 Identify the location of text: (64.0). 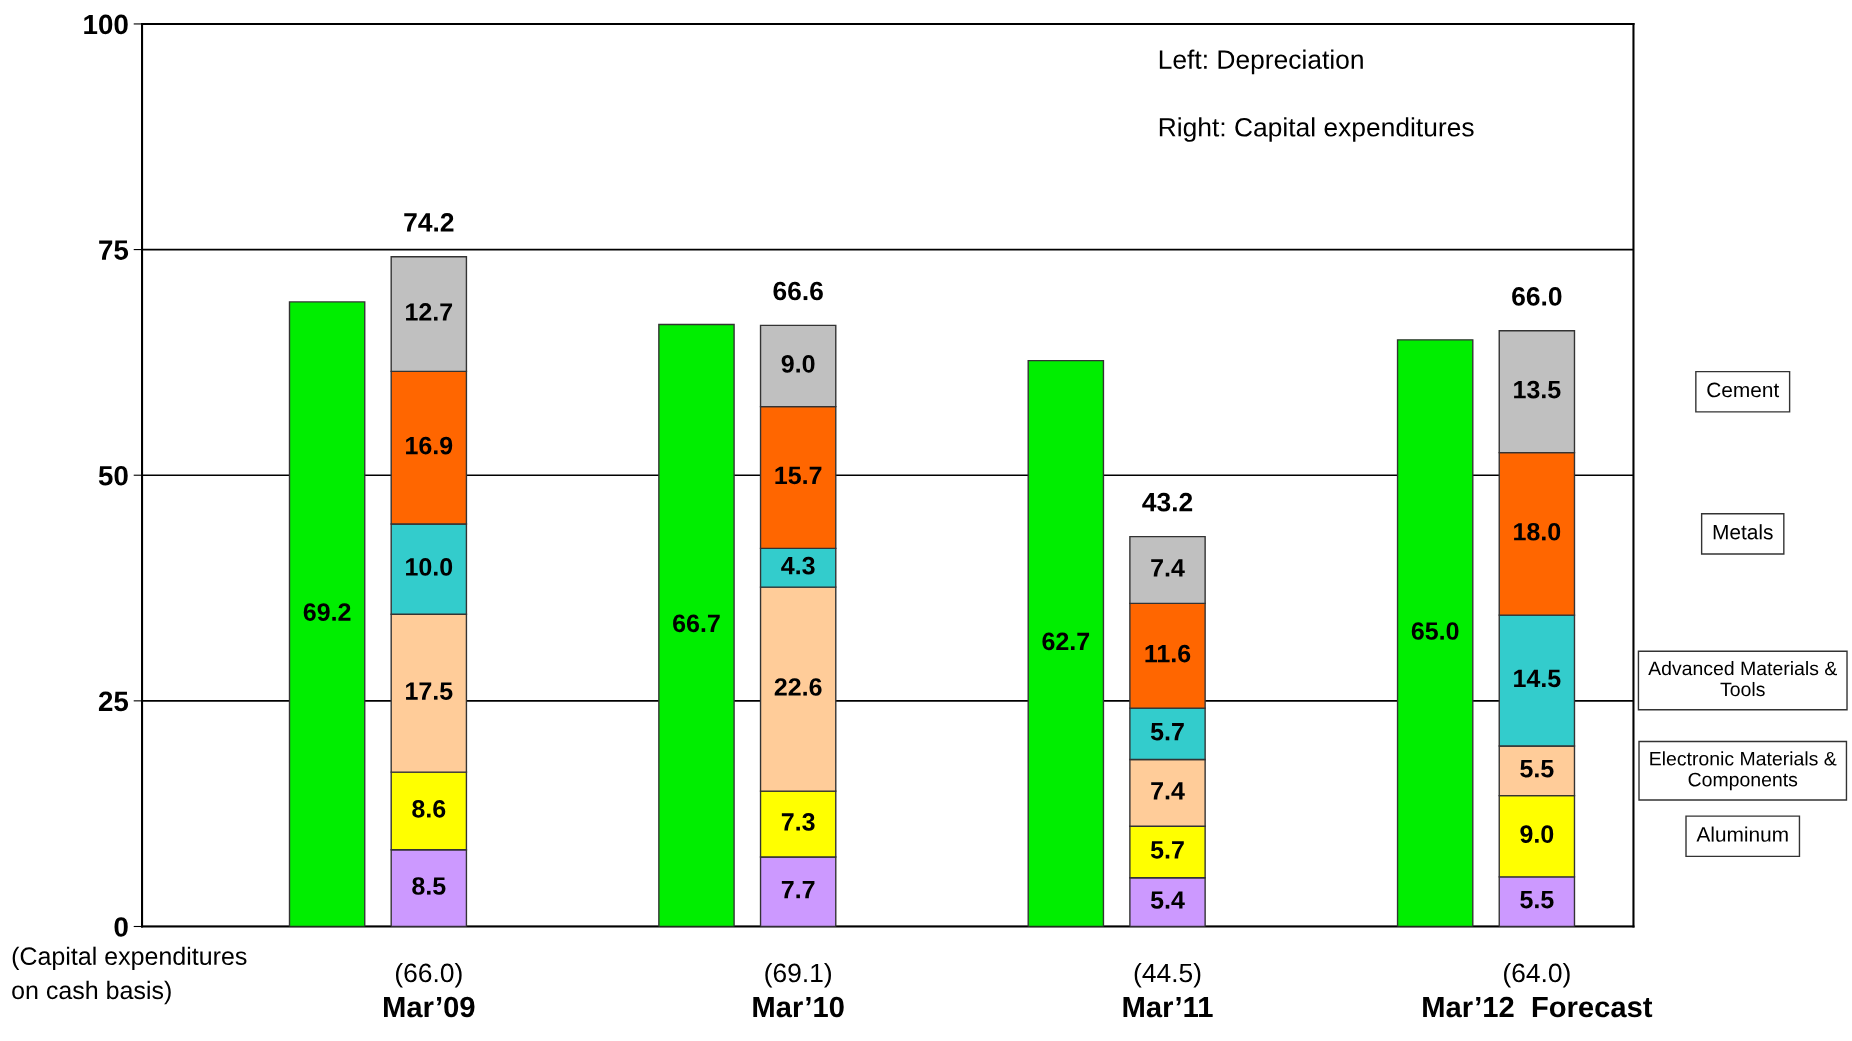
(1537, 975).